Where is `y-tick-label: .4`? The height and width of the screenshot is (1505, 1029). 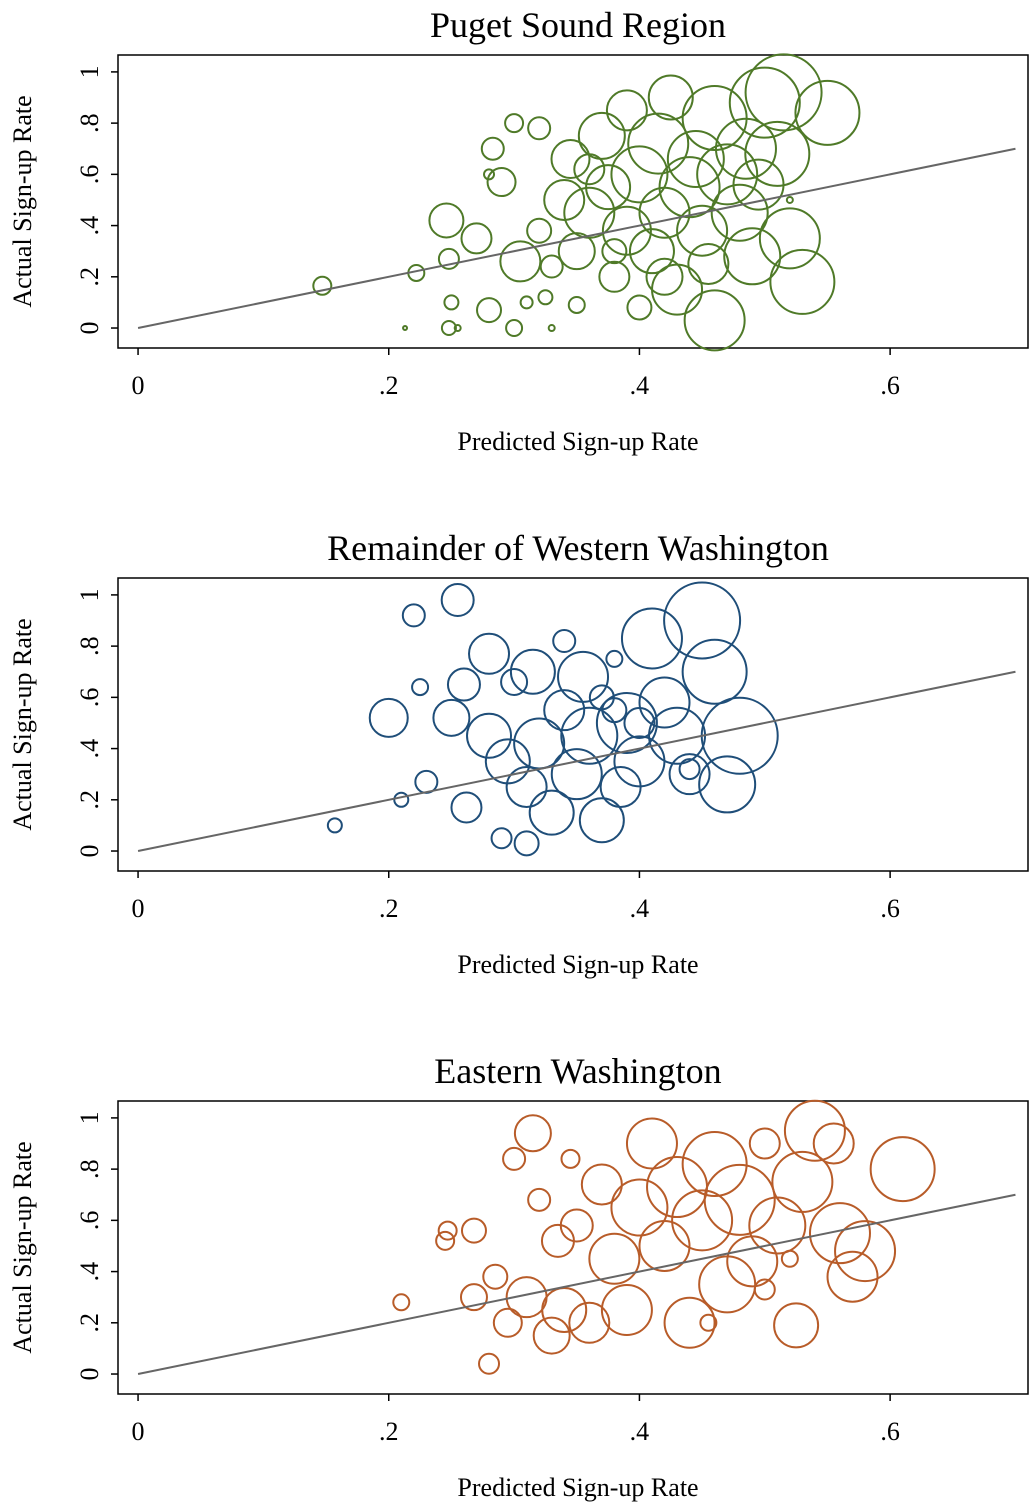 y-tick-label: .4 is located at coordinates (89, 226).